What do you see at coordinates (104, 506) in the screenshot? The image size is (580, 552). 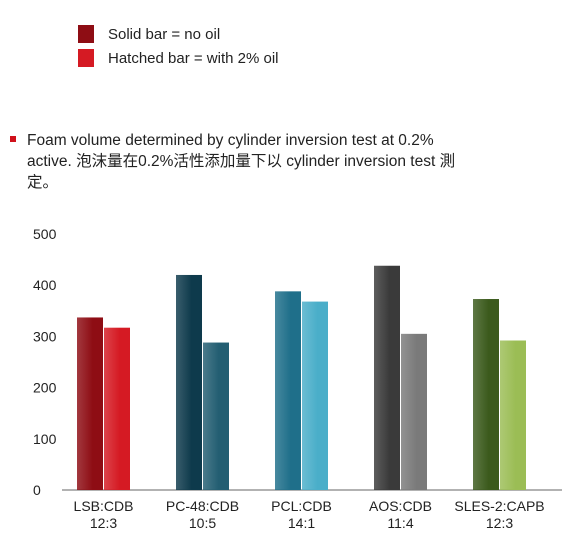 I see `x-tick-label: LSB:CDB` at bounding box center [104, 506].